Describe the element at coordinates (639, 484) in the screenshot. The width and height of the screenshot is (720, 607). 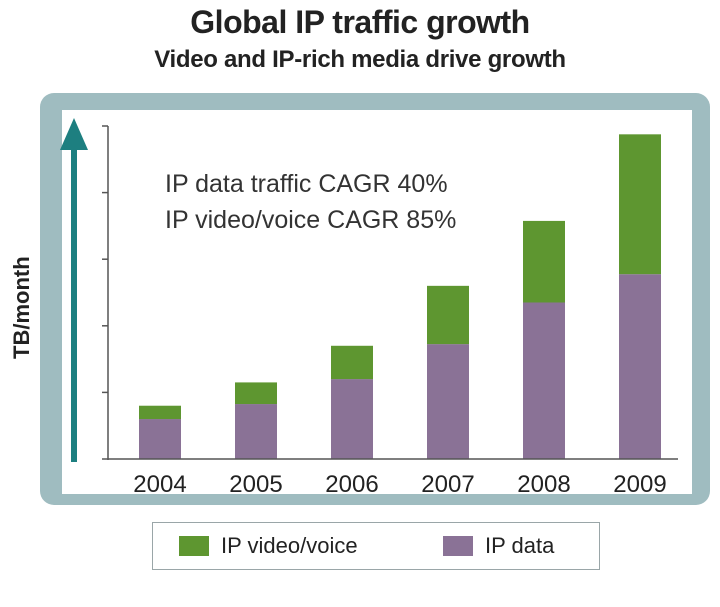
I see `x-tick-label-2009: 2009` at that location.